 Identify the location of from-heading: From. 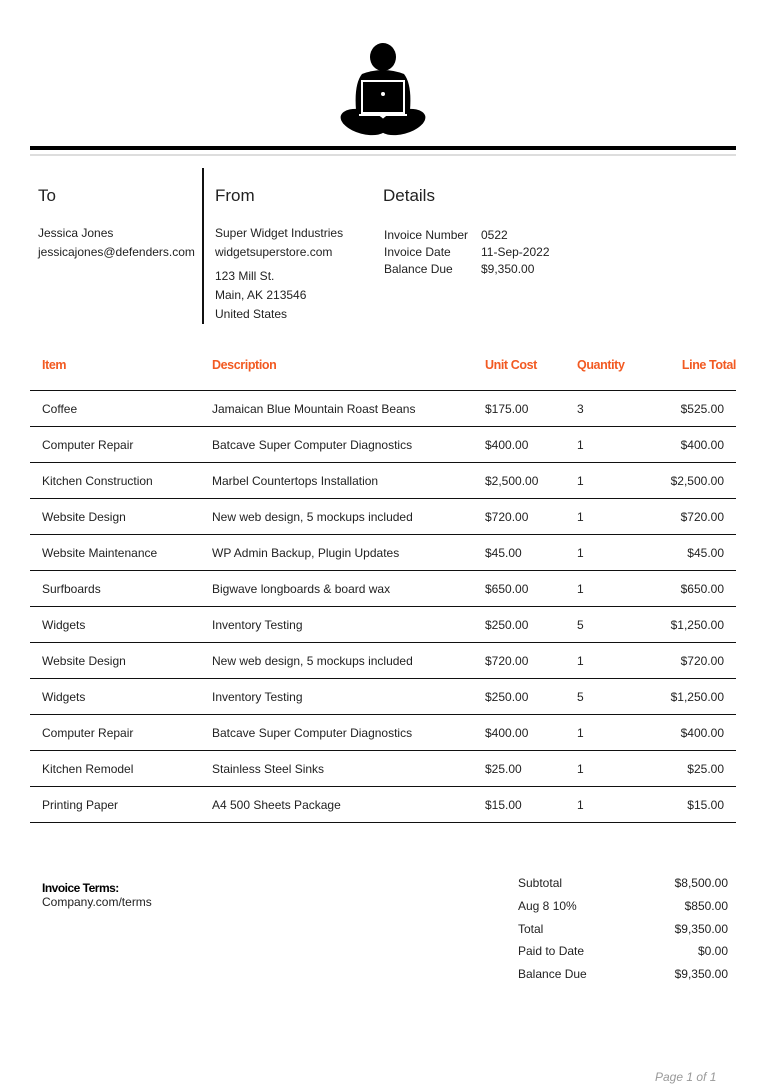
(235, 195).